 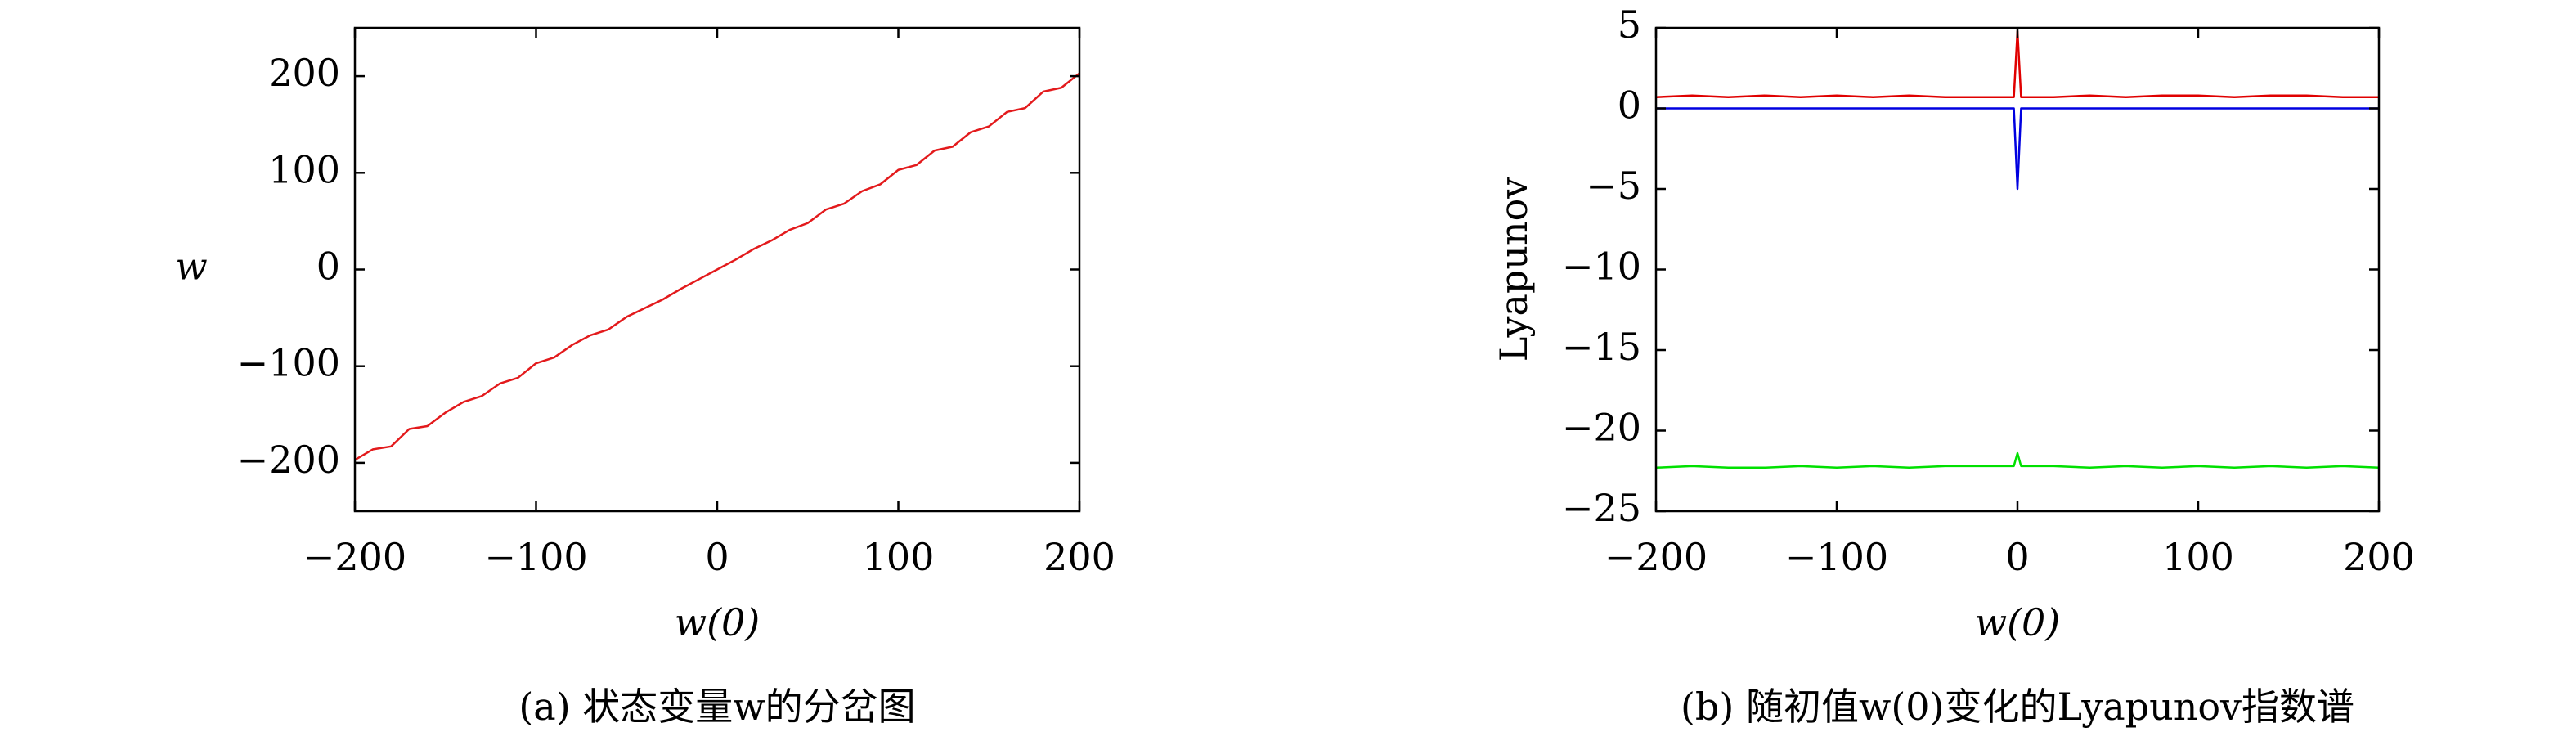 What do you see at coordinates (1613, 186) in the screenshot?
I see `y-tick-label: −5` at bounding box center [1613, 186].